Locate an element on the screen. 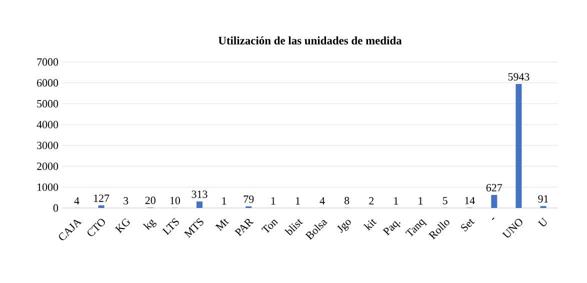 The height and width of the screenshot is (283, 587). data-label: 2 is located at coordinates (371, 200).